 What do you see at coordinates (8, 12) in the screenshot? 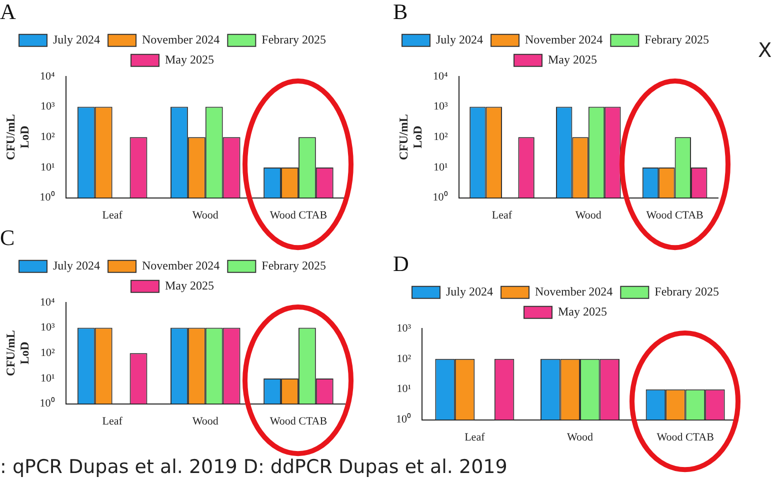
I see `chart-title: A` at bounding box center [8, 12].